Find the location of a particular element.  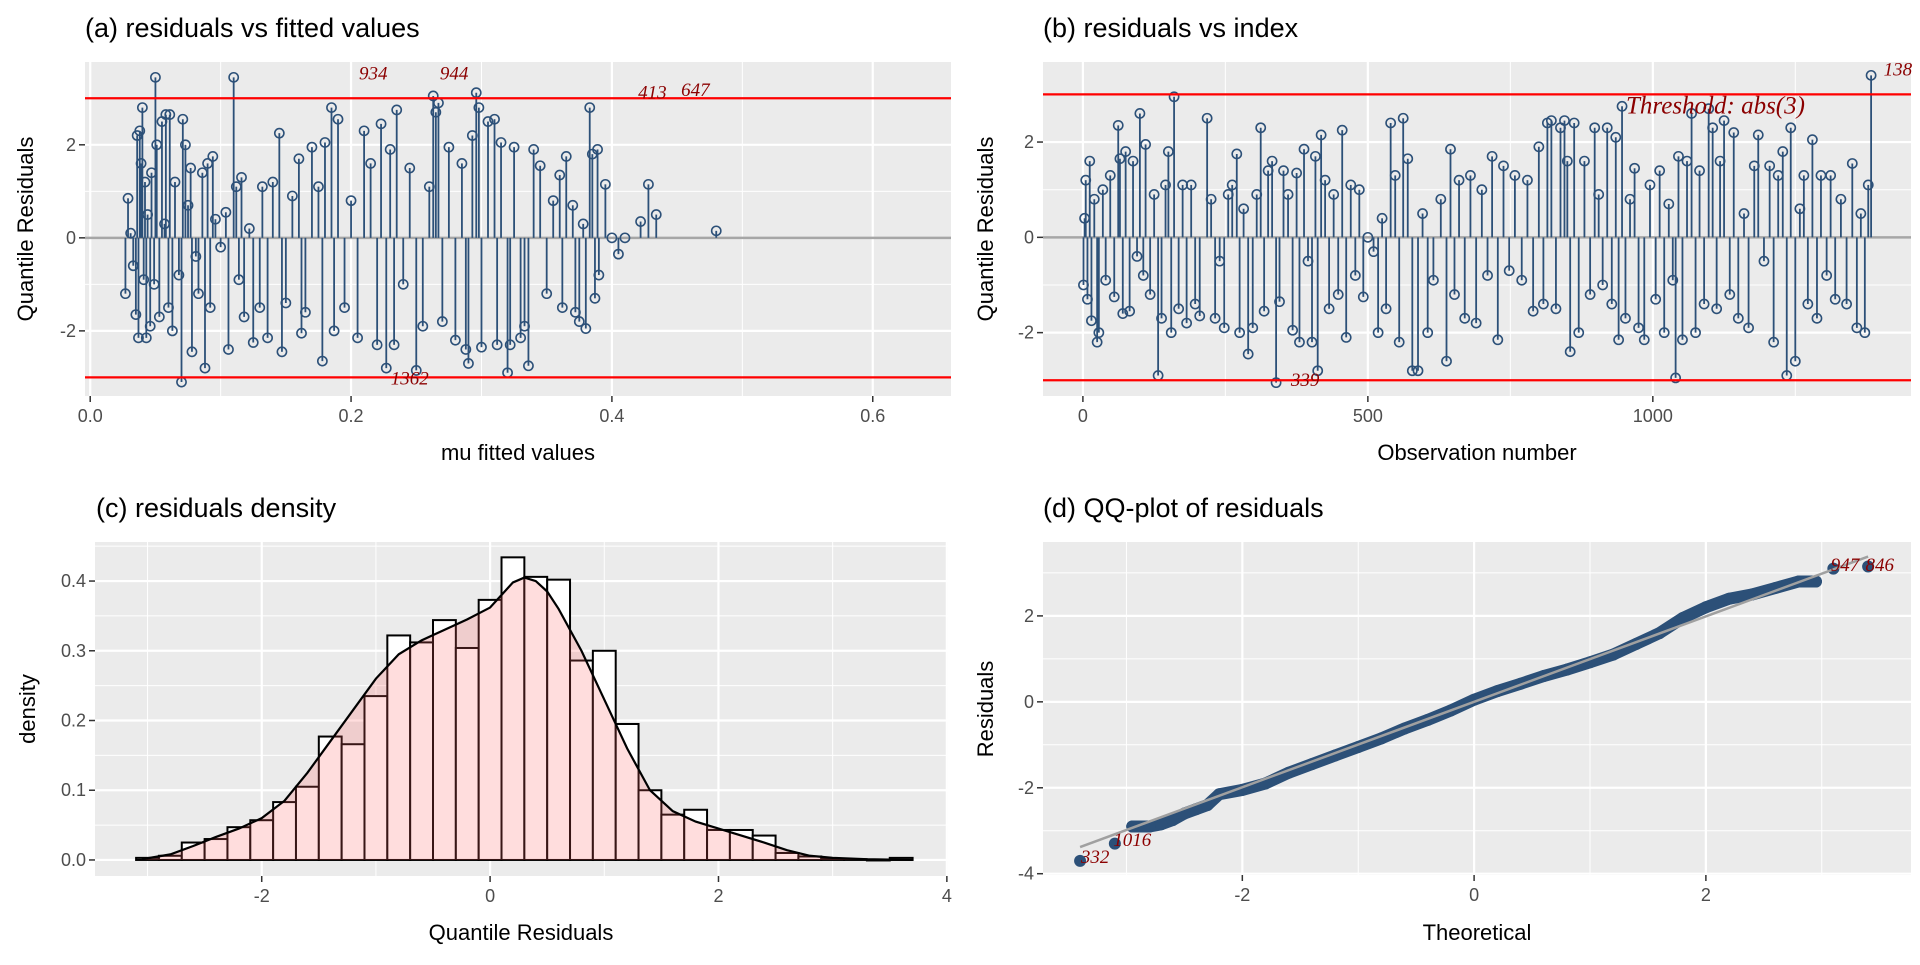

x-tick-label: 0.4 is located at coordinates (611, 416).